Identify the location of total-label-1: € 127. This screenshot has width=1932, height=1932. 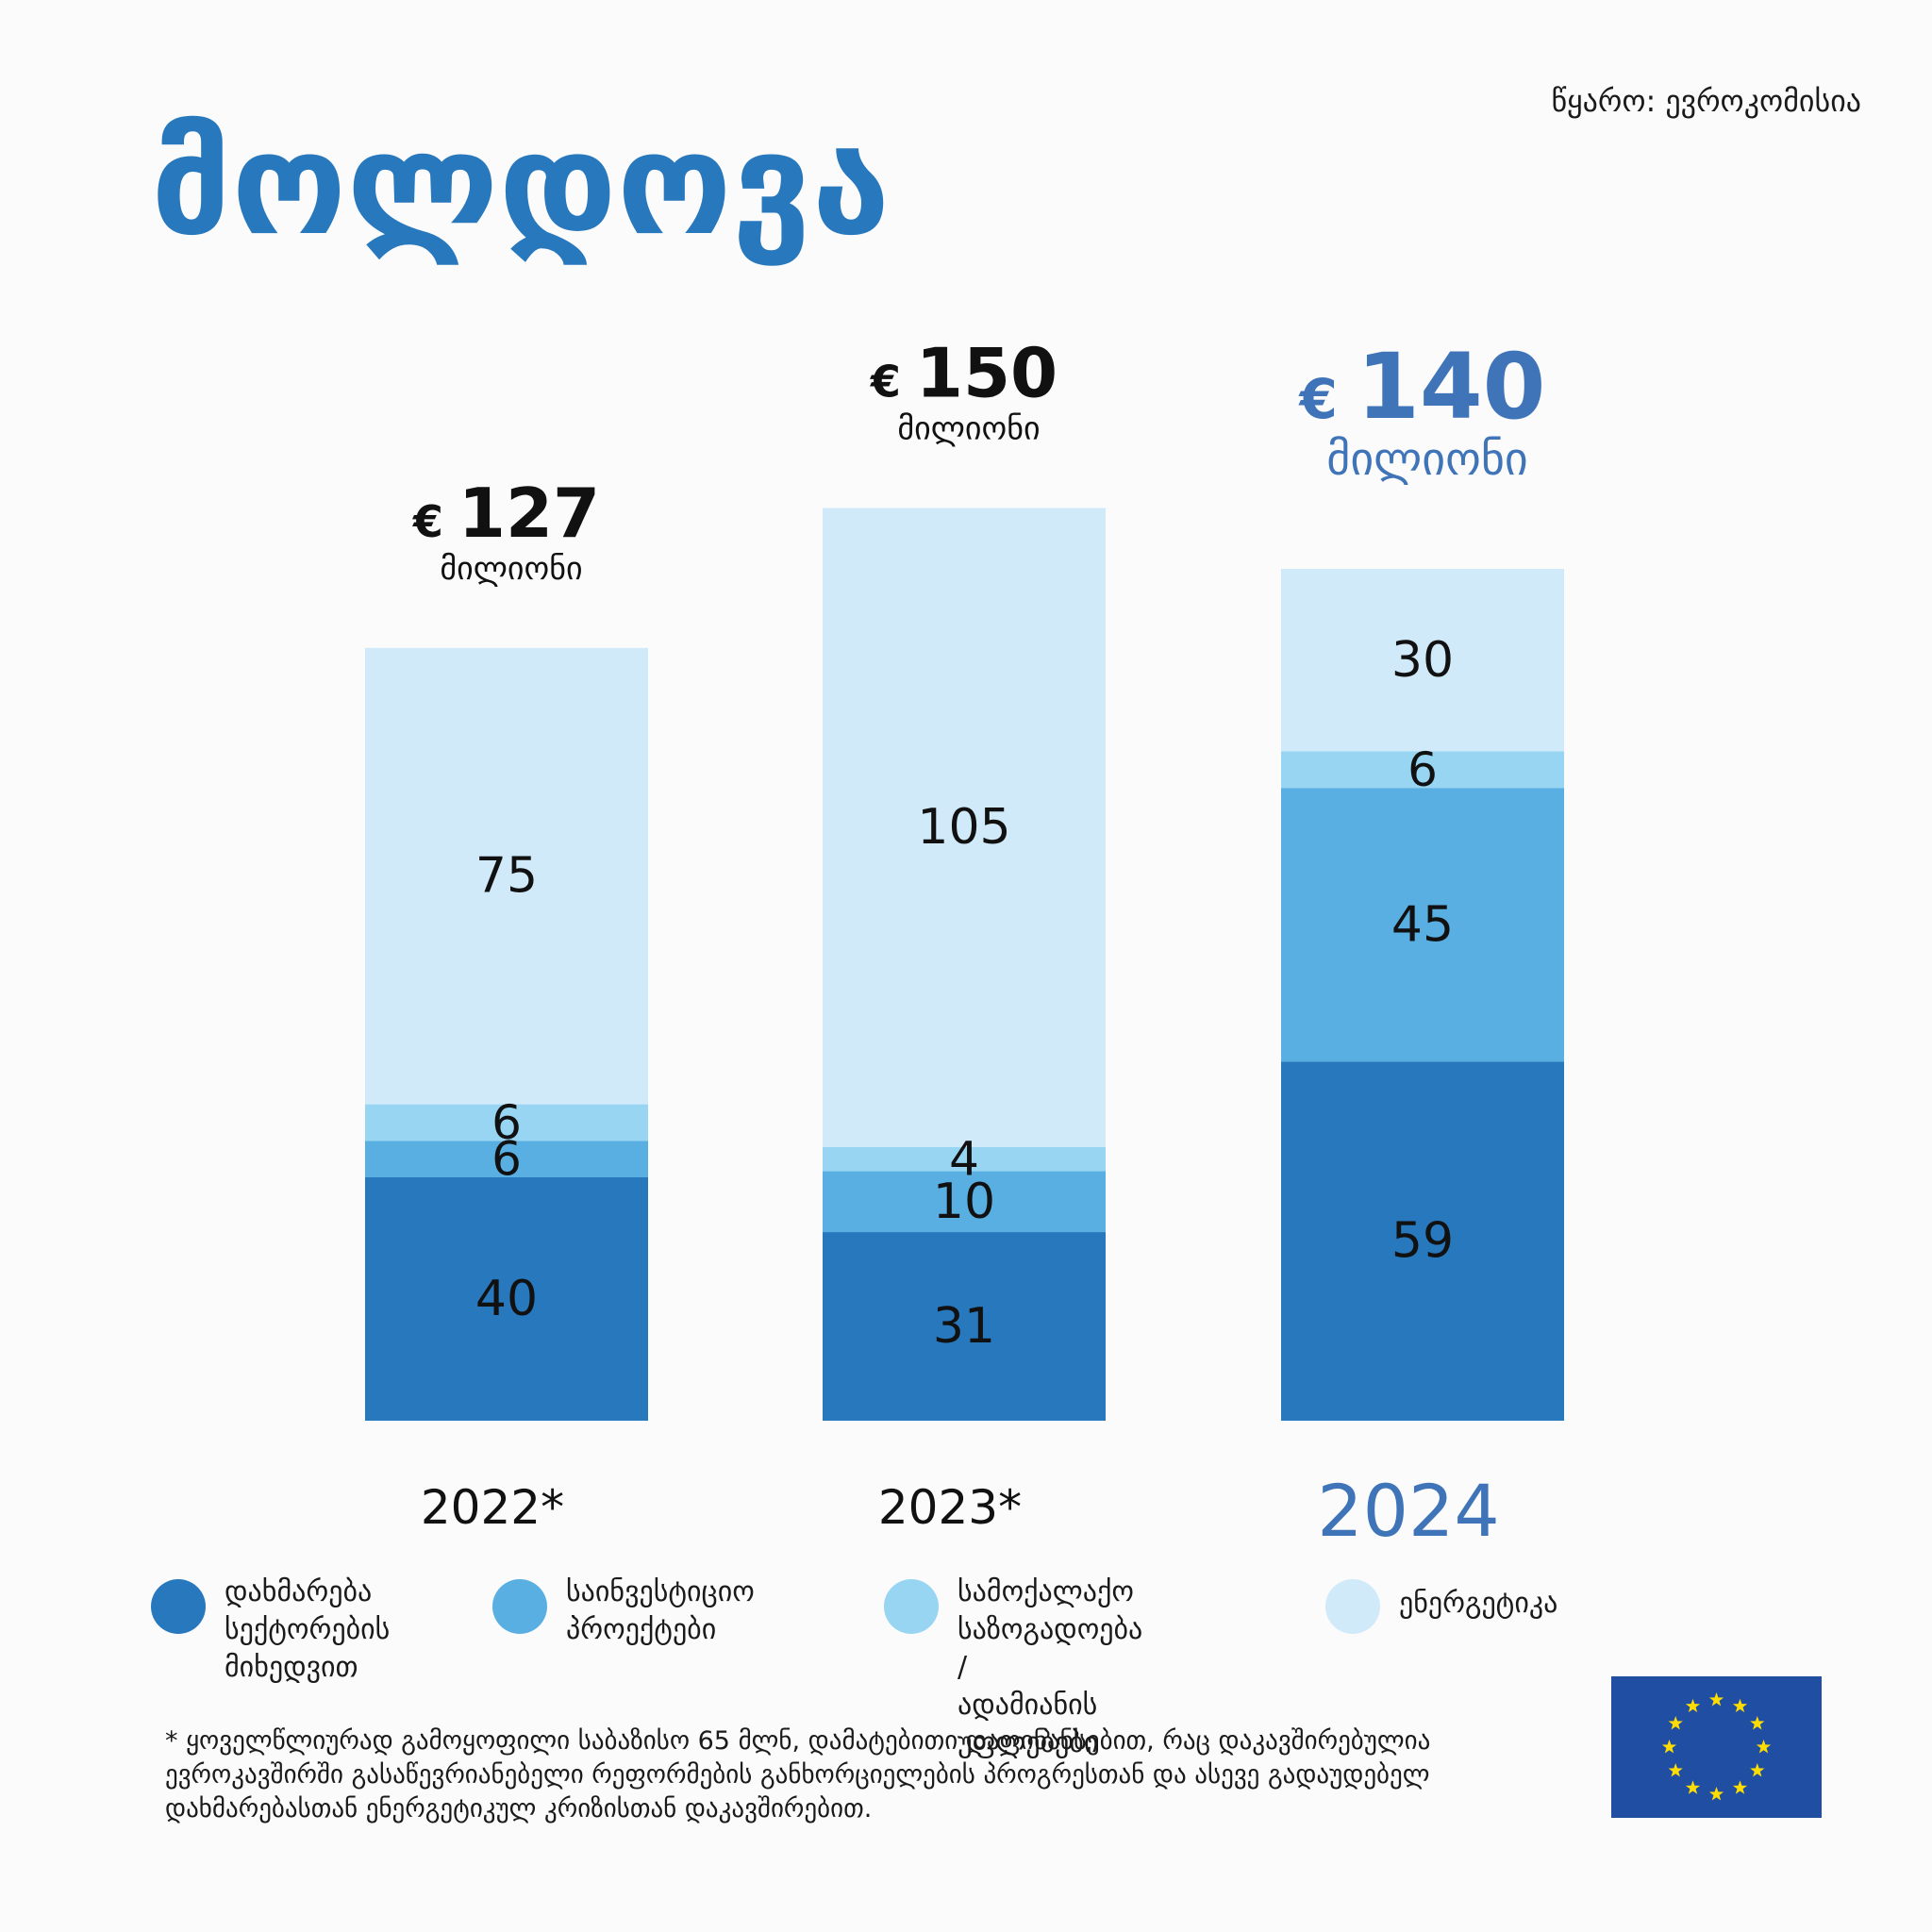
(506, 513).